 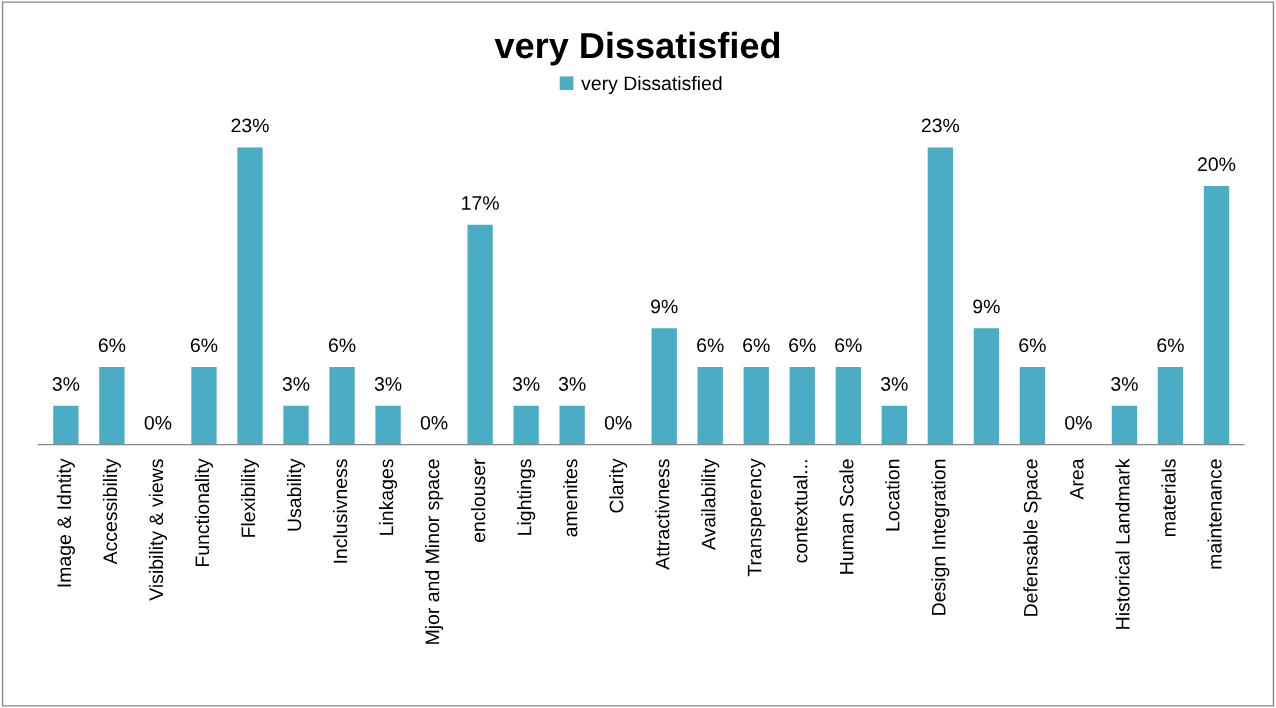 I want to click on data-label: 20%, so click(x=1217, y=164).